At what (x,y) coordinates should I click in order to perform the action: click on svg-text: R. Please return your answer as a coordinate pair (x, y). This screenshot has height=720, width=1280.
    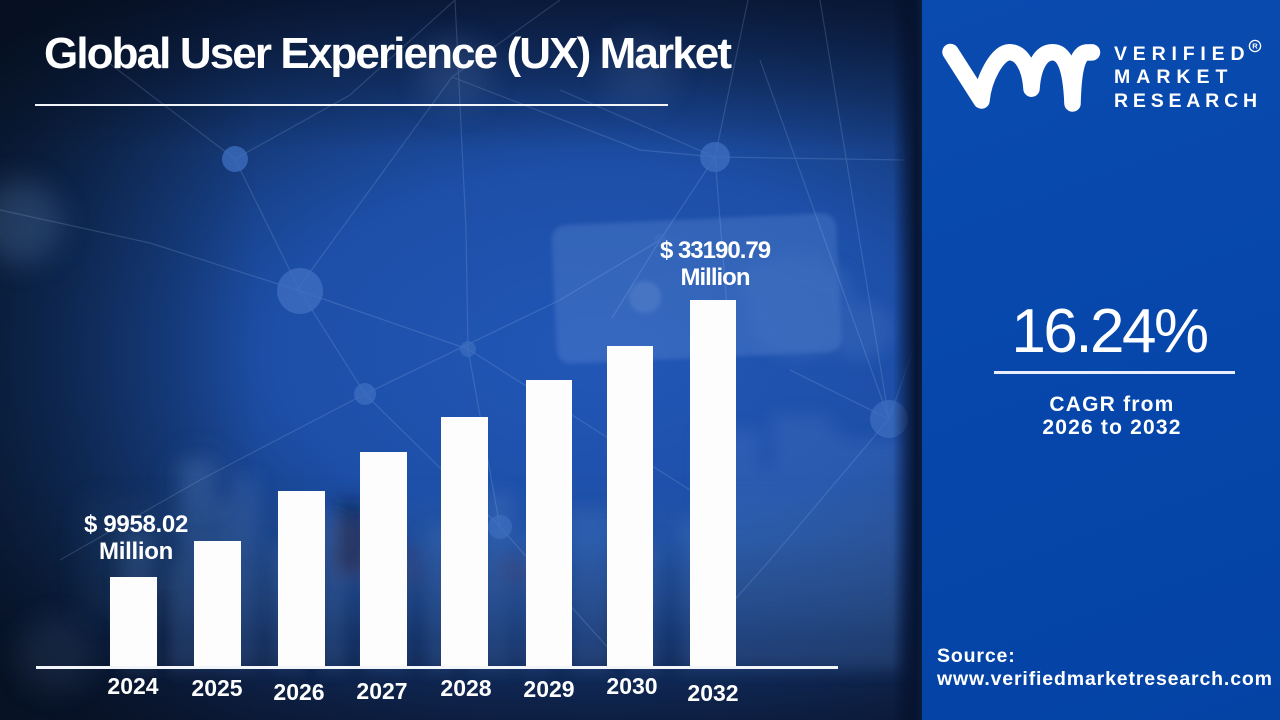
    Looking at the image, I should click on (1255, 45).